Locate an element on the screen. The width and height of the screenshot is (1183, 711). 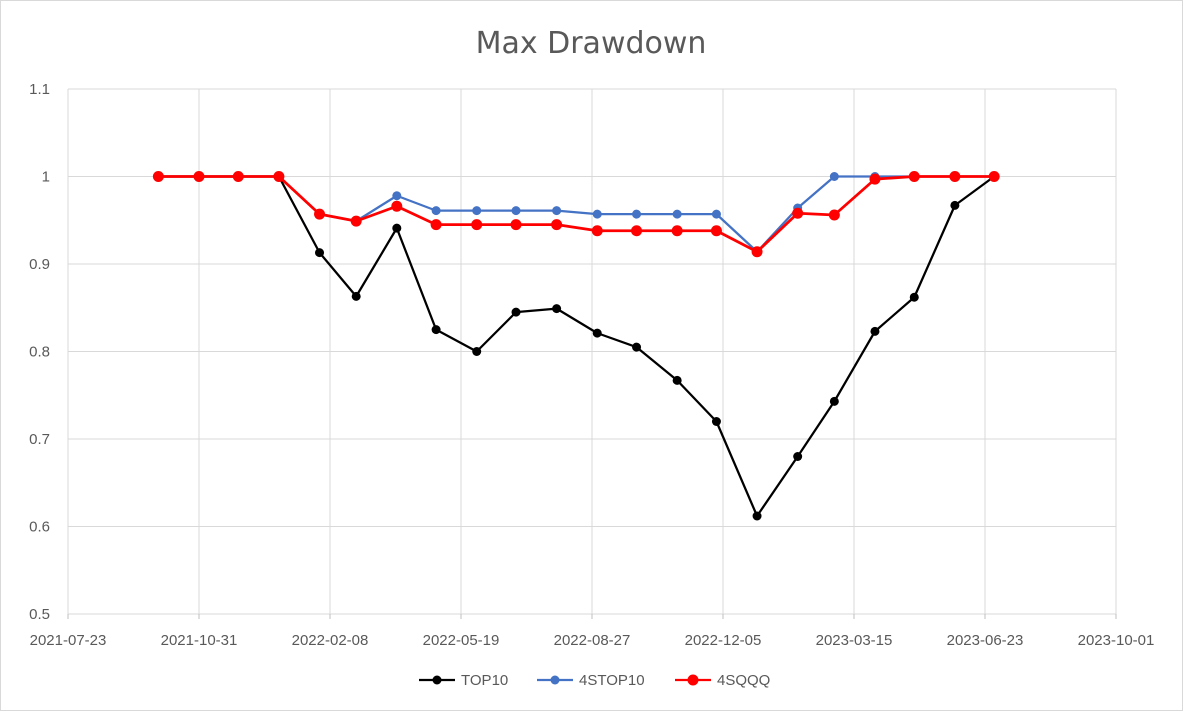
series-line is located at coordinates (576, 214).